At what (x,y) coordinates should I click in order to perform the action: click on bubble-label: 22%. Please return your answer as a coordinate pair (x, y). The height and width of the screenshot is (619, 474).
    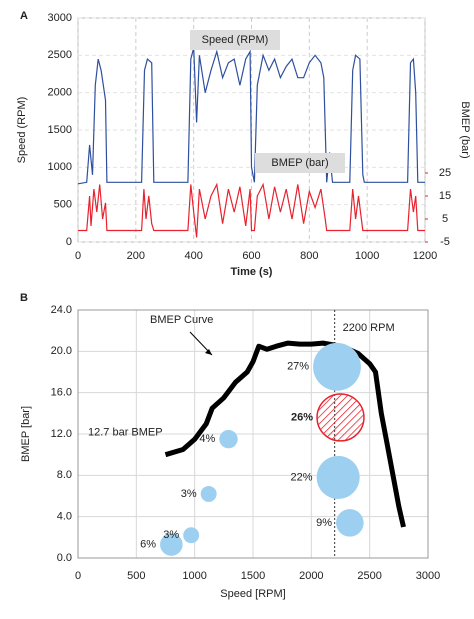
    Looking at the image, I should click on (302, 477).